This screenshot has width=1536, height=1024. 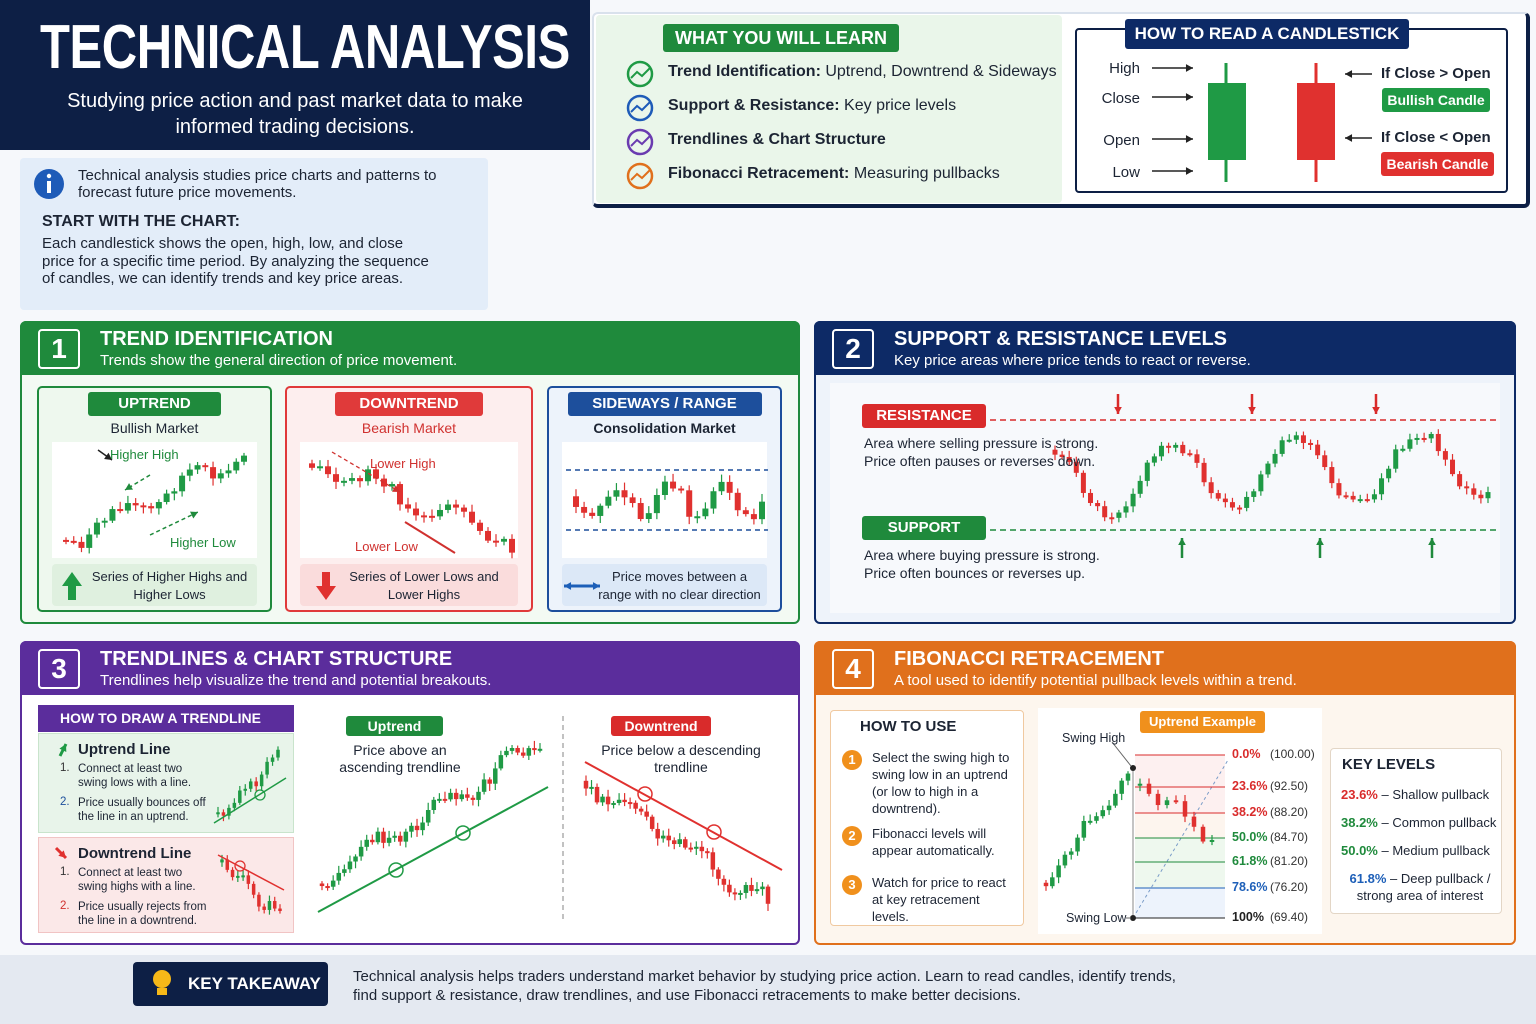 What do you see at coordinates (1182, 542) in the screenshot?
I see `support-arrow-head` at bounding box center [1182, 542].